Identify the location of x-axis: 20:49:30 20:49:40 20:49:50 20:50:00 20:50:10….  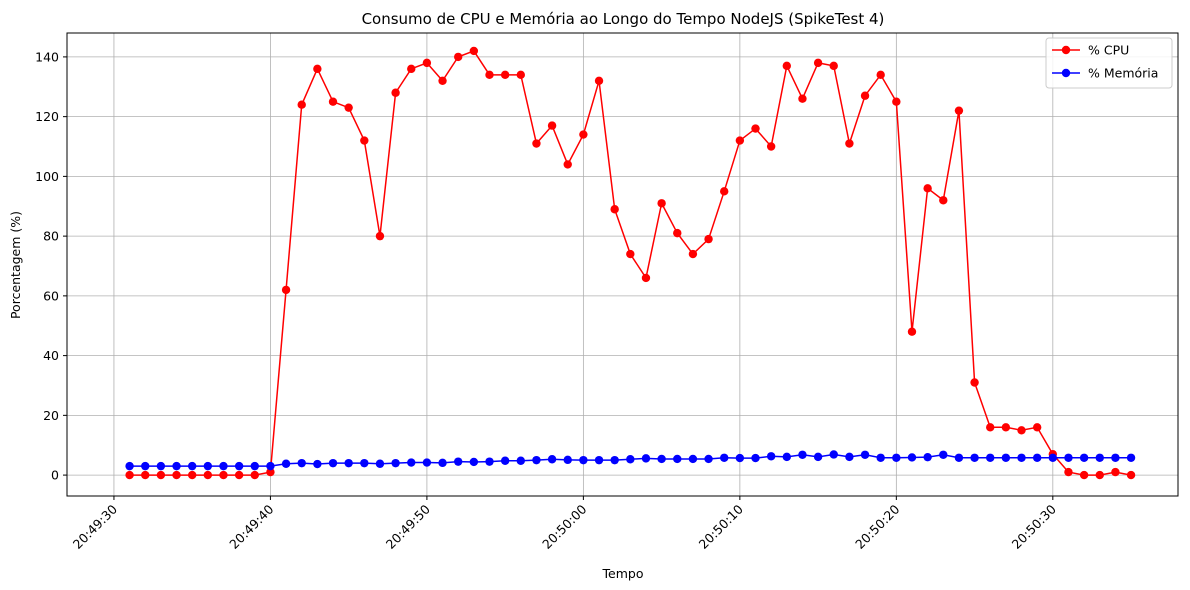
(564, 524).